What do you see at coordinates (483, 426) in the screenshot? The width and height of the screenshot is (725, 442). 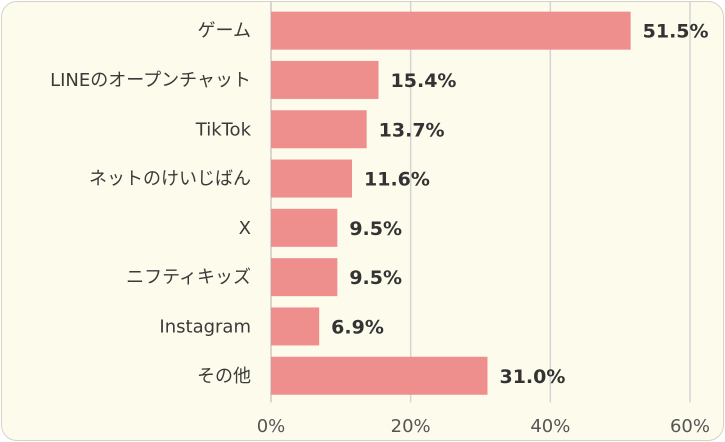 I see `x-tick-labels: 0% 20% 40% 60%` at bounding box center [483, 426].